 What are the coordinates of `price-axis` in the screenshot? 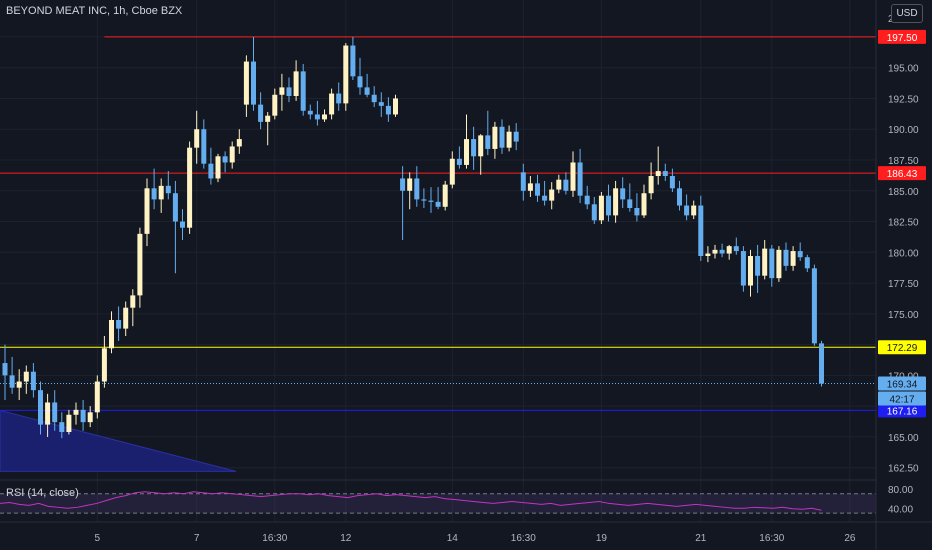 It's located at (904, 275).